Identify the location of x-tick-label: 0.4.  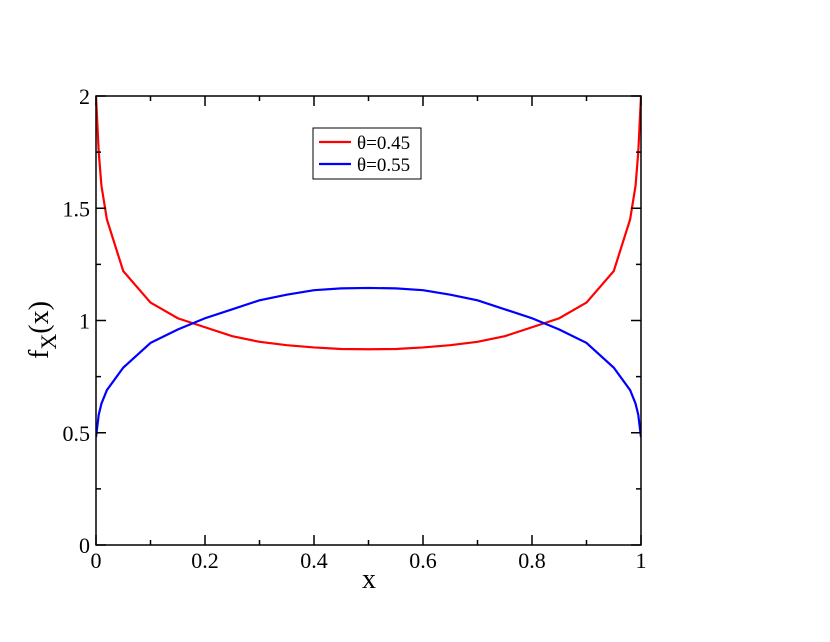
(314, 560).